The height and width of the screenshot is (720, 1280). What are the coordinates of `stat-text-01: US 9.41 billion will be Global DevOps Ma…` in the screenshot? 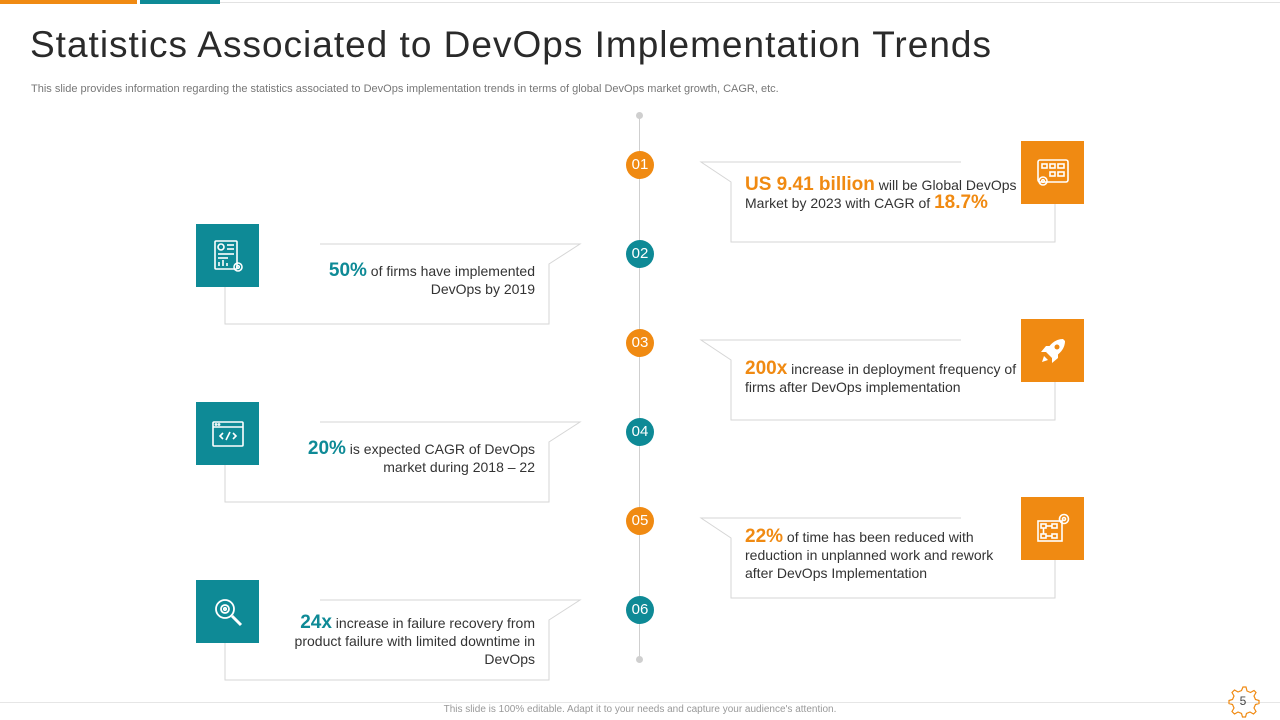 It's located at (881, 193).